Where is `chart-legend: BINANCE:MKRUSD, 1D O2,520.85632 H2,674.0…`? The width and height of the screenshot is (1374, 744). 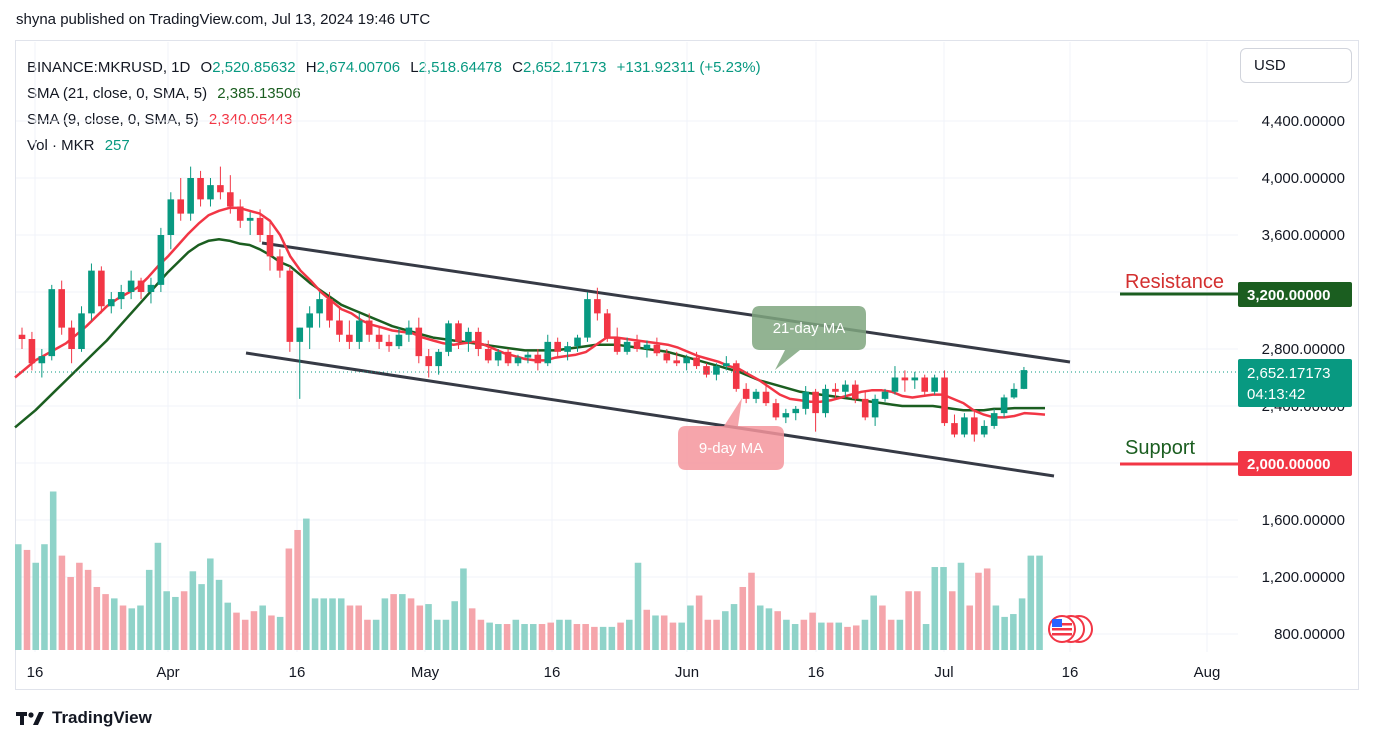
chart-legend: BINANCE:MKRUSD, 1D O2,520.85632 H2,674.0… is located at coordinates (394, 107).